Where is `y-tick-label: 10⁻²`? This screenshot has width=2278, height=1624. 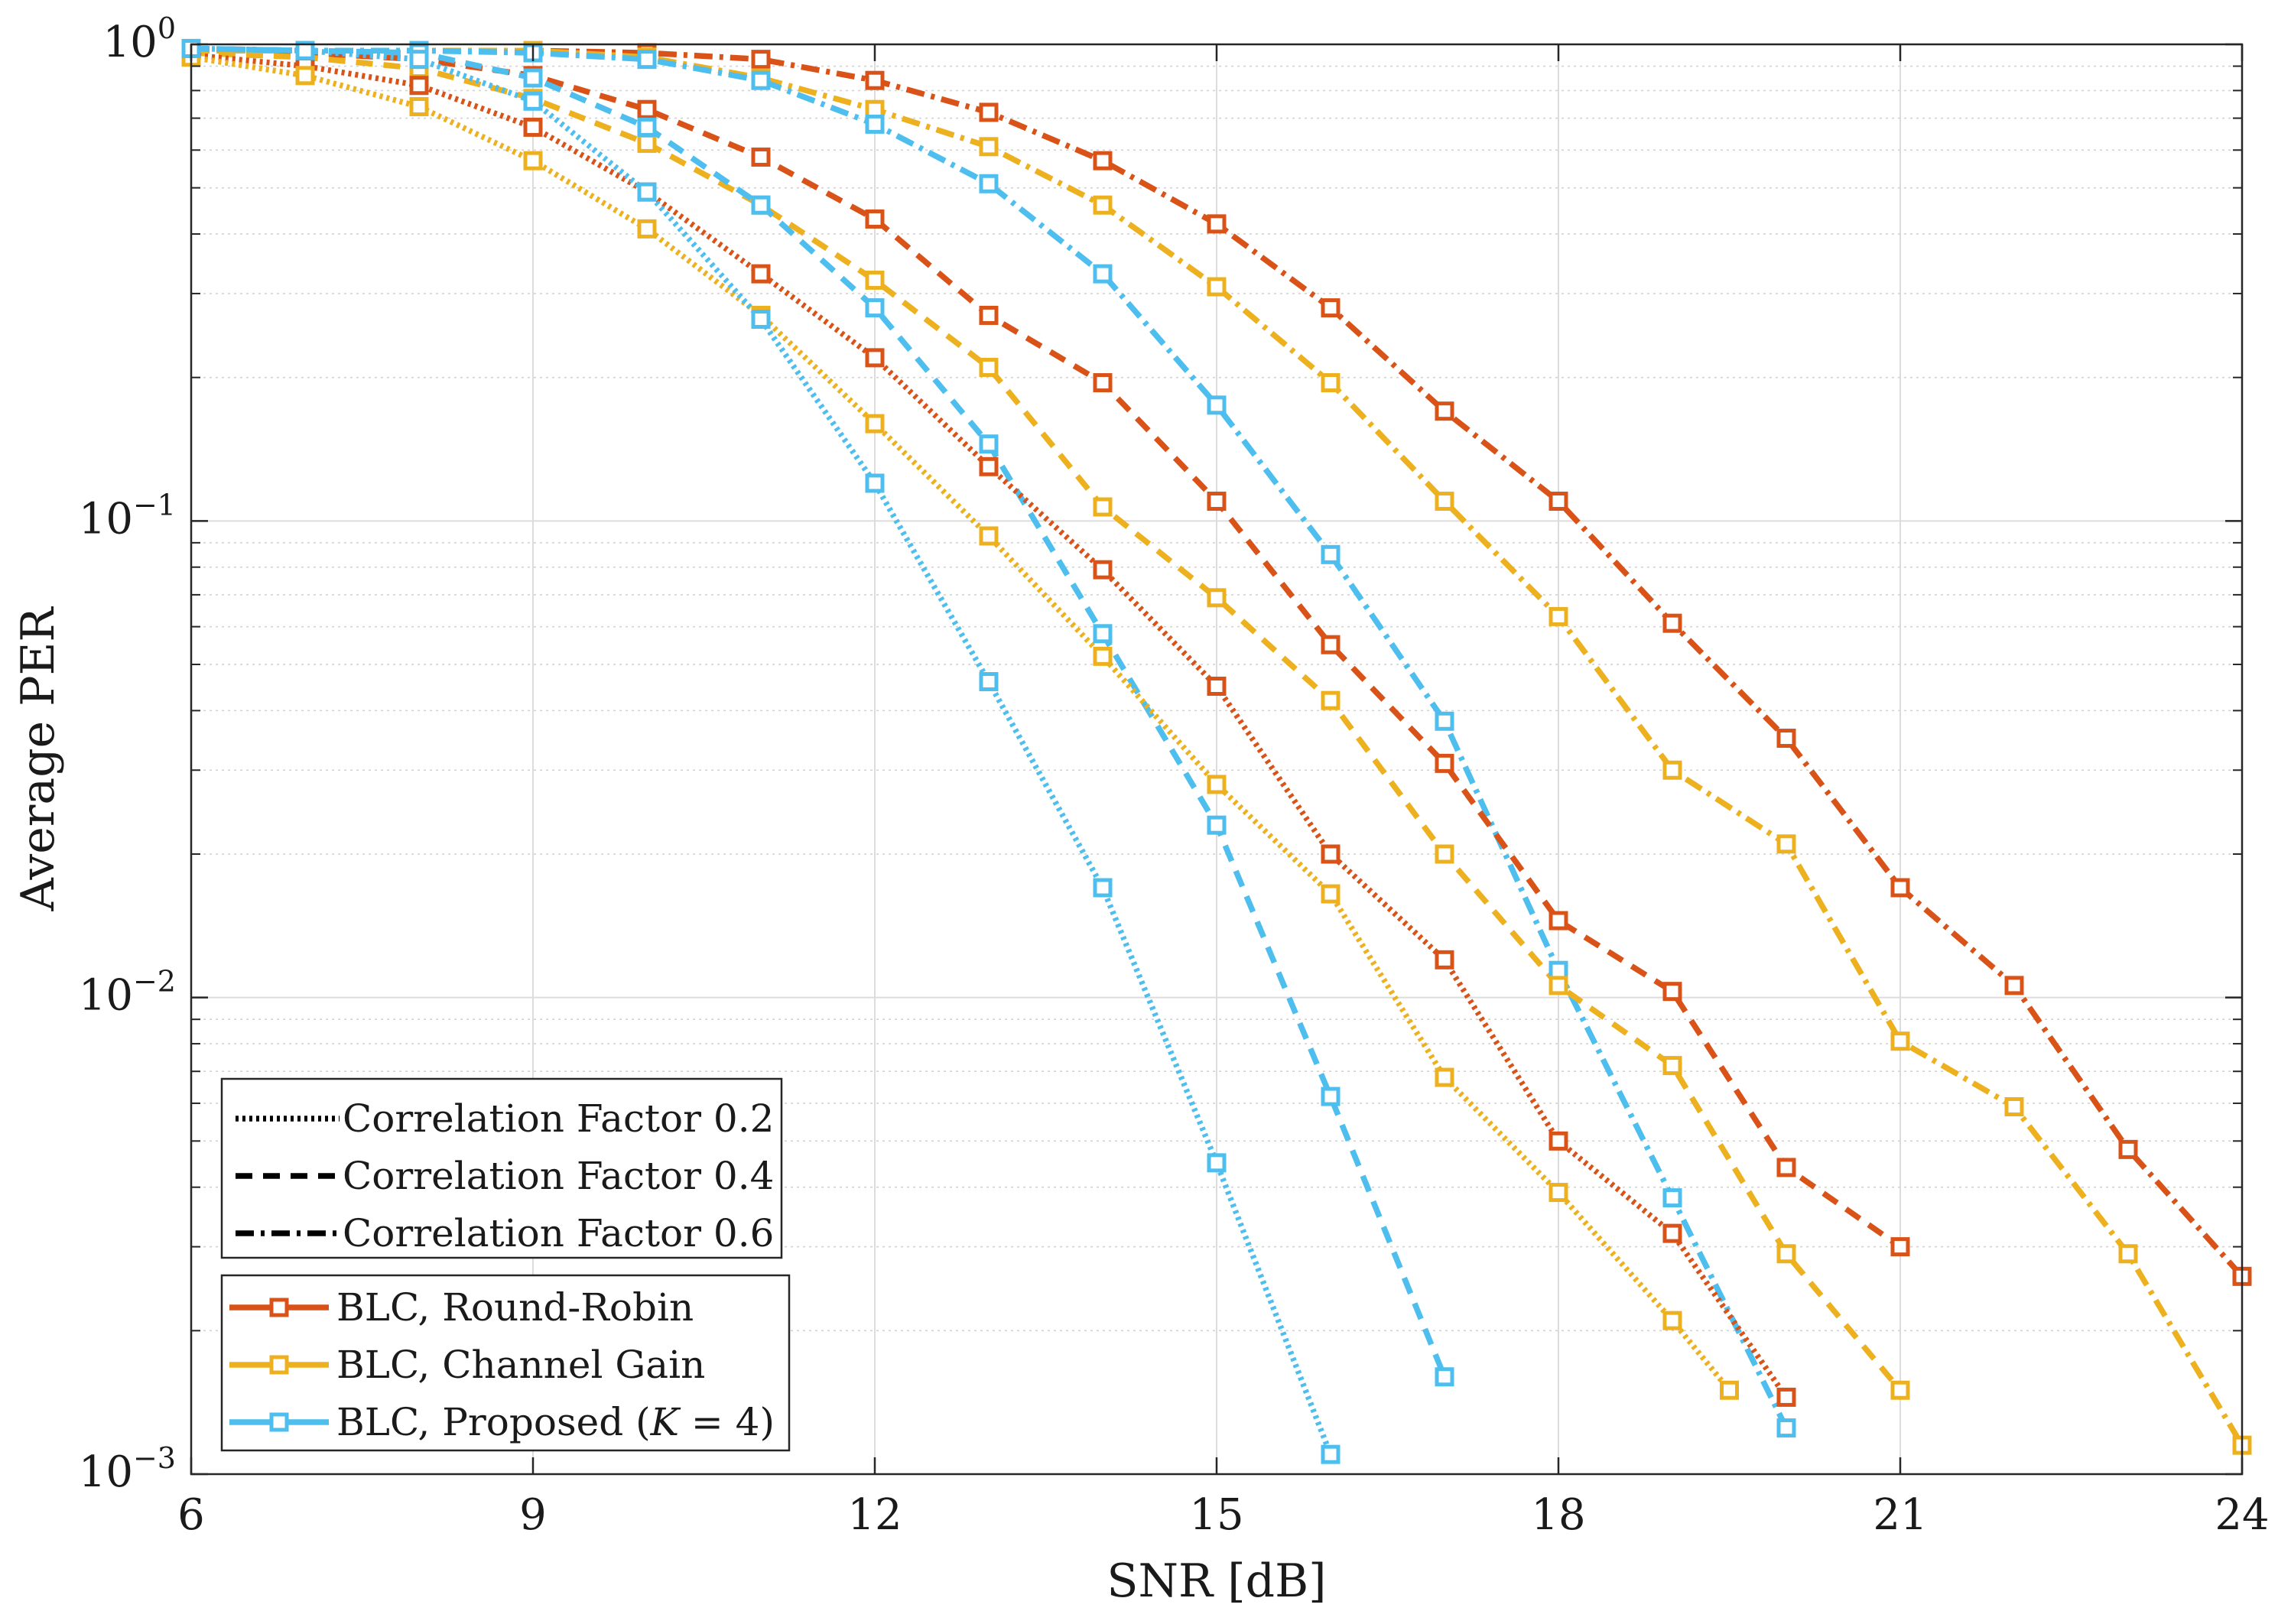
y-tick-label: 10⁻² is located at coordinates (127, 993).